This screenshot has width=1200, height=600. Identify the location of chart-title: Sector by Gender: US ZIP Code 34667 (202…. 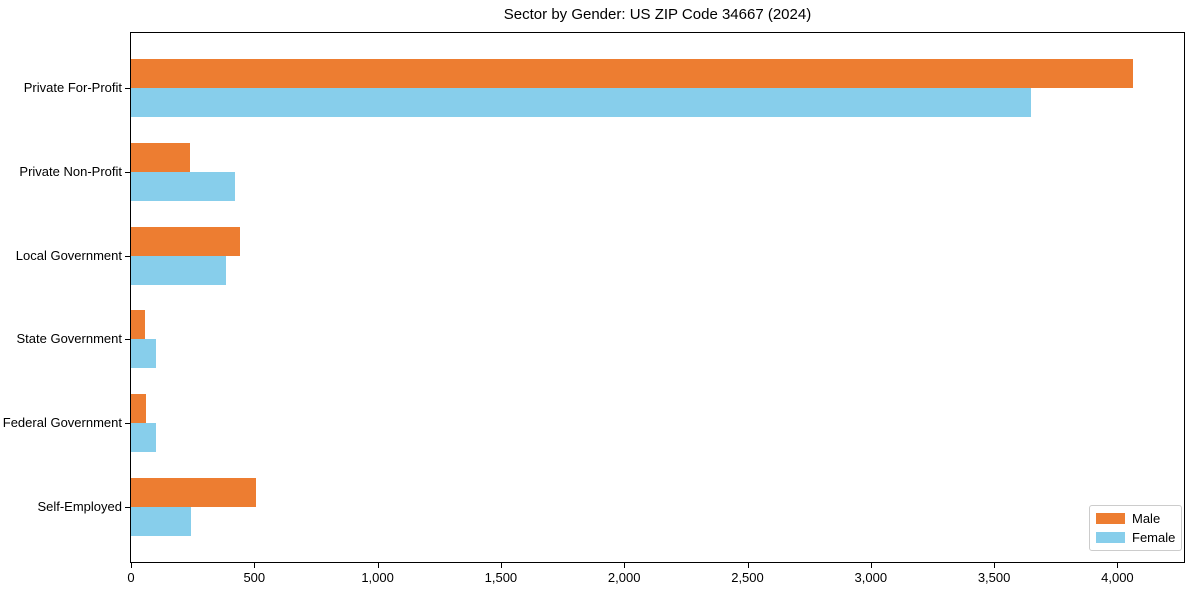
(657, 14).